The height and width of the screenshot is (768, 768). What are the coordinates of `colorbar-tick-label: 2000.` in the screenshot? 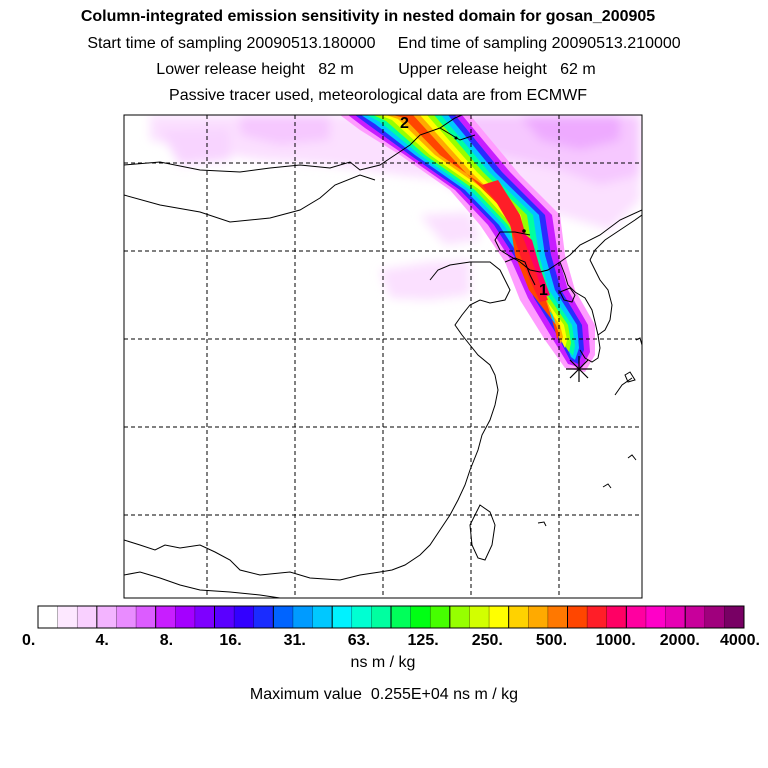 It's located at (680, 640).